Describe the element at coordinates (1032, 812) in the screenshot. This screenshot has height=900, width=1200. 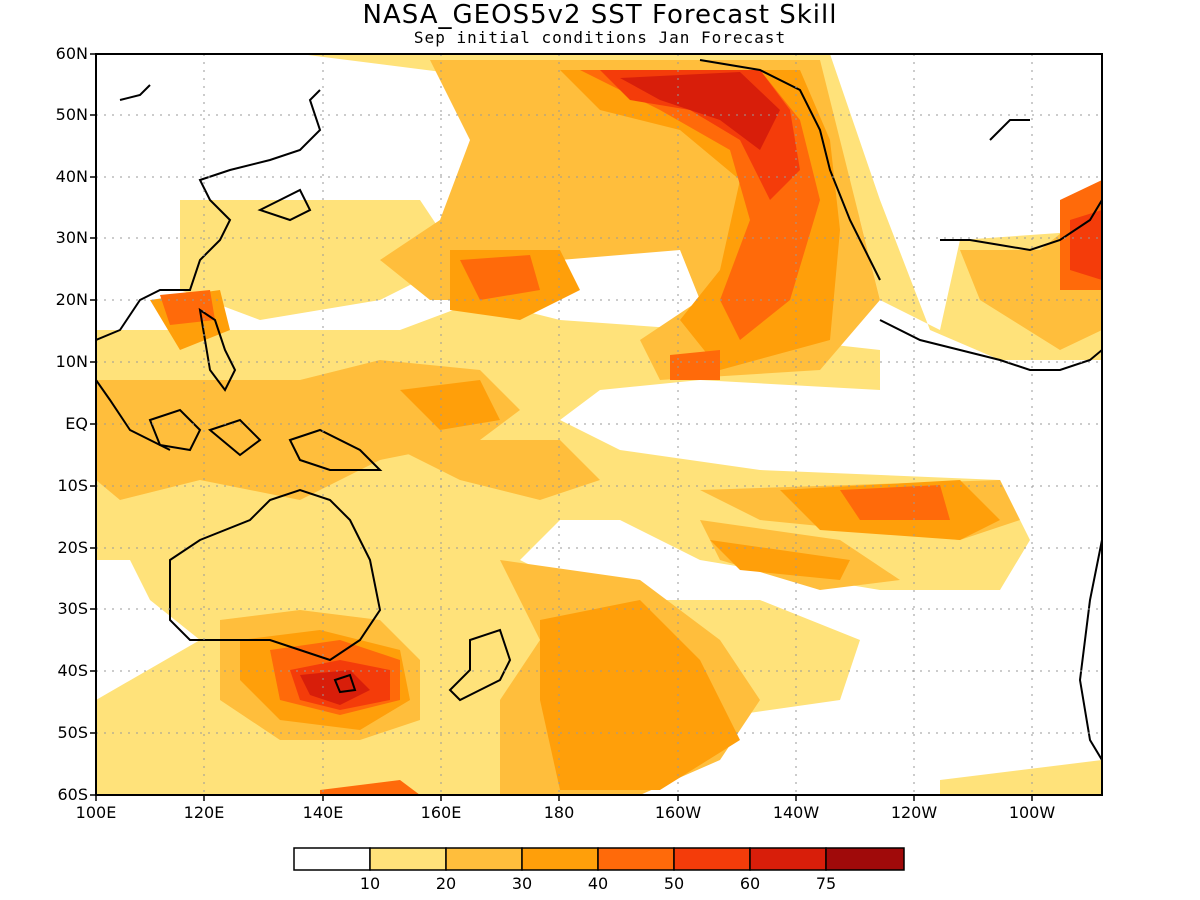
I see `lon-label: 100W` at that location.